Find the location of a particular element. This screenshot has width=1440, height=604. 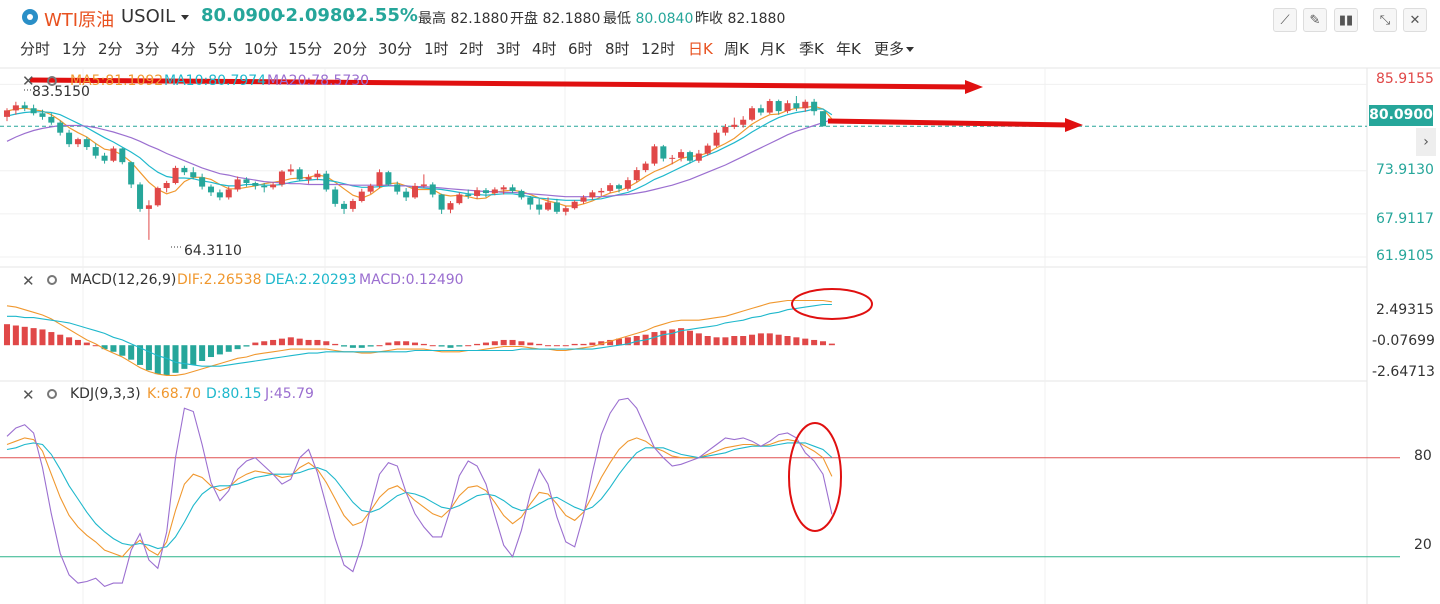

period-tab: 年K is located at coordinates (848, 49).